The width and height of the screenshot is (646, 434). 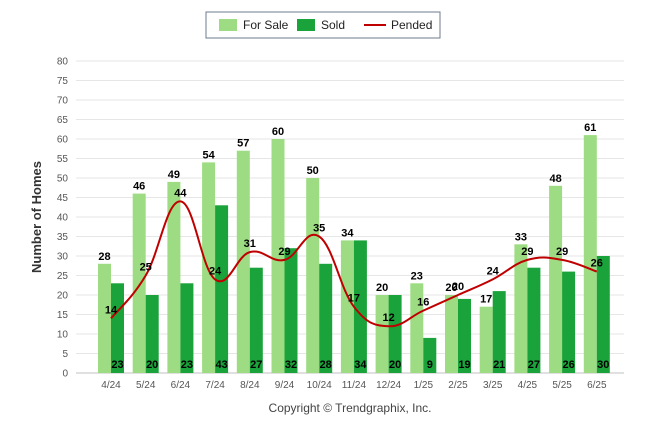 What do you see at coordinates (278, 132) in the screenshot?
I see `data-label-for-sale: 60` at bounding box center [278, 132].